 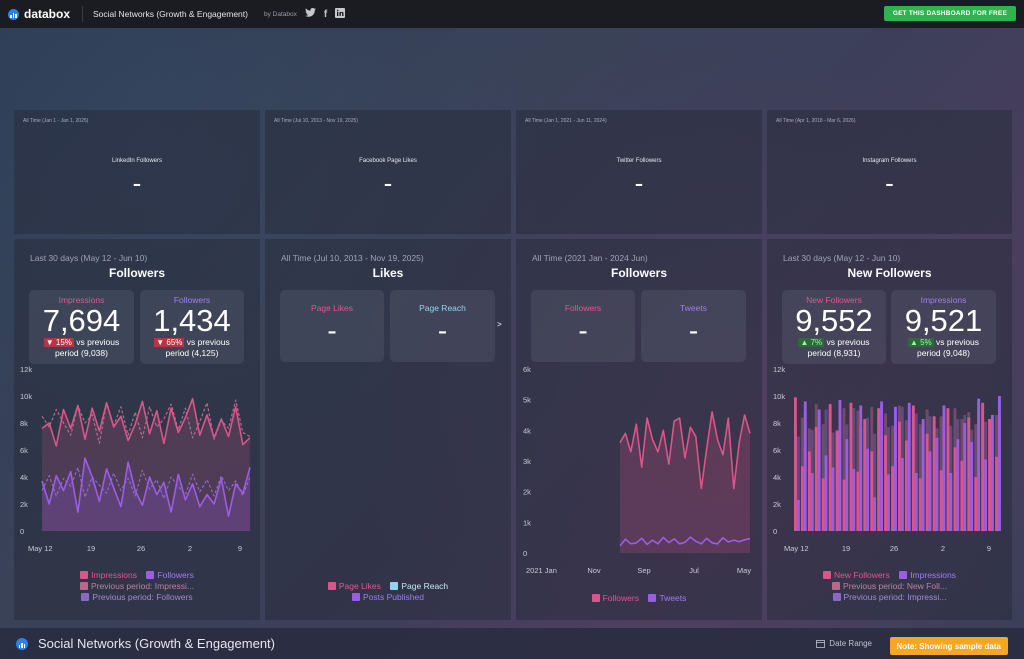 What do you see at coordinates (136, 273) in the screenshot?
I see `card-title: Followers` at bounding box center [136, 273].